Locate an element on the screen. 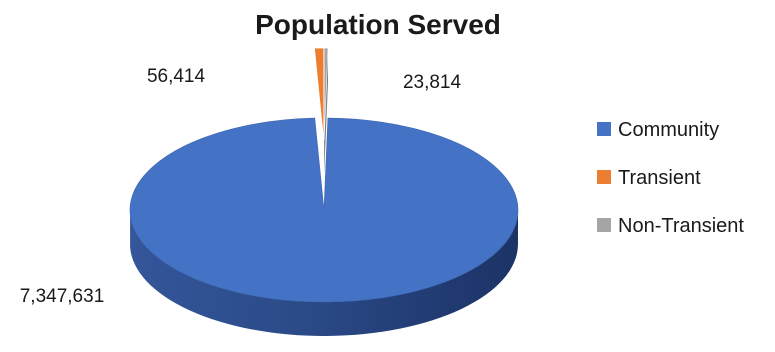 The height and width of the screenshot is (352, 775). legend-swatch-non-transient is located at coordinates (604, 225).